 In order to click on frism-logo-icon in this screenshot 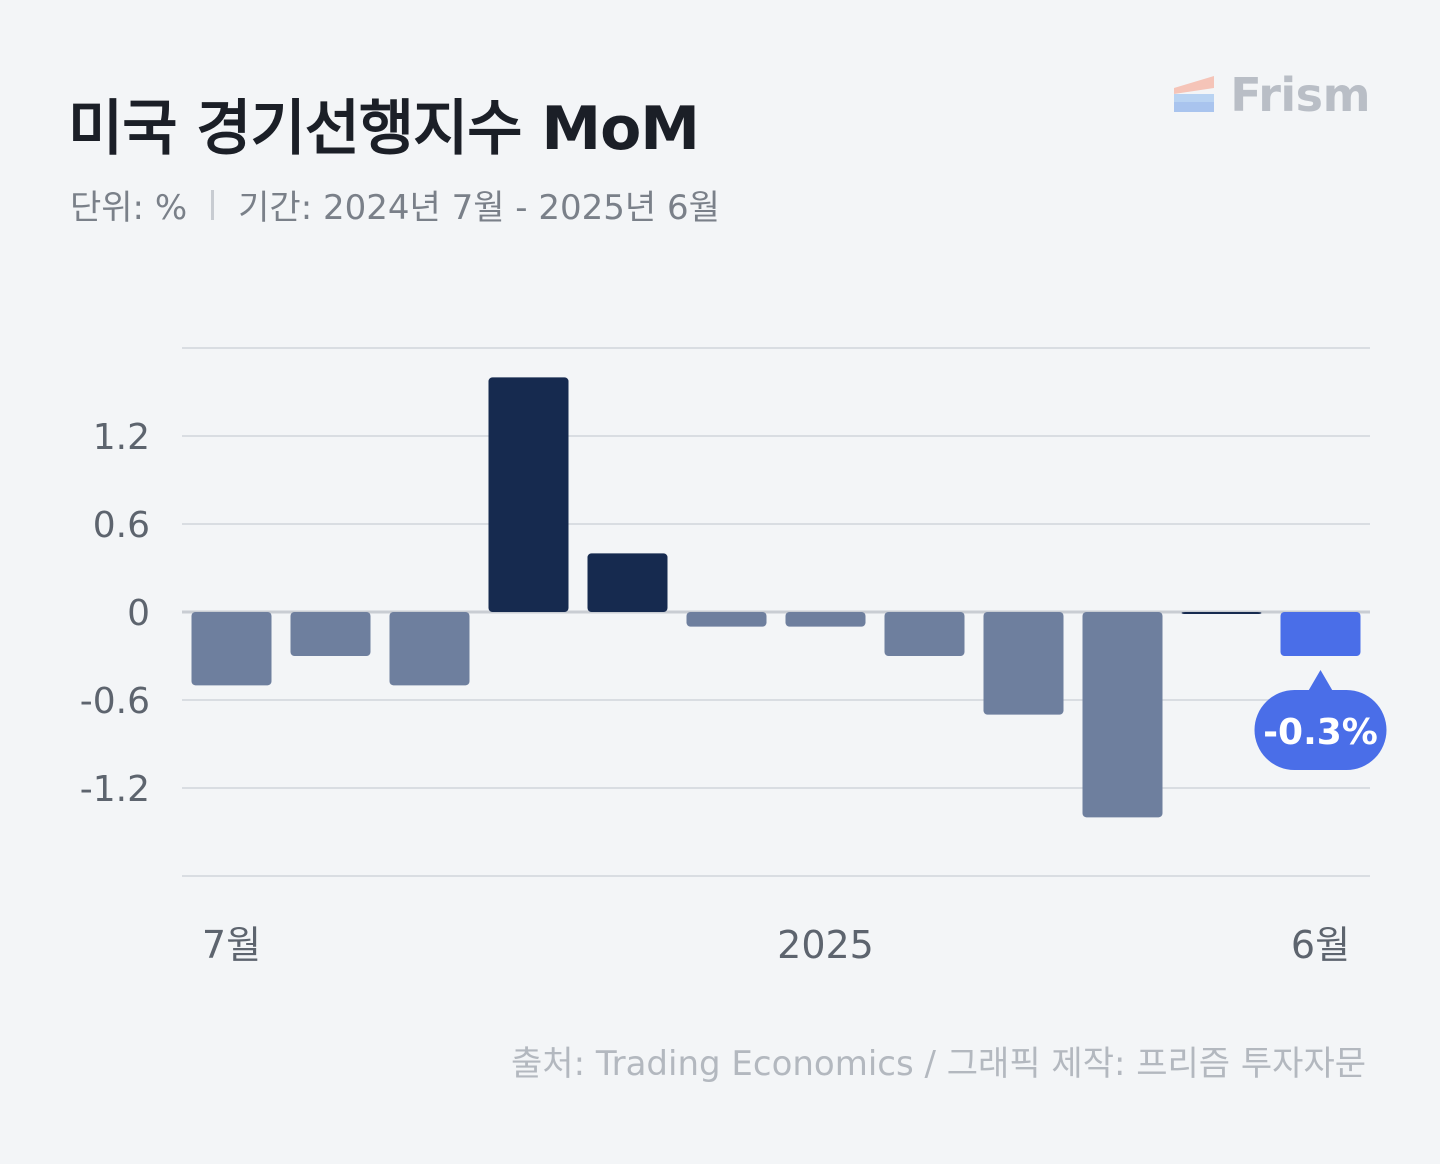, I will do `click(1194, 94)`.